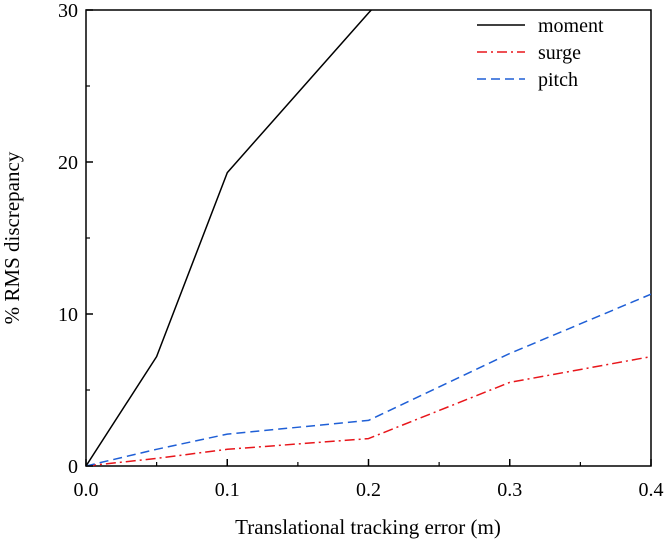 This screenshot has width=667, height=551. What do you see at coordinates (368, 527) in the screenshot?
I see `x-axis-title: Translational tracking error (m)` at bounding box center [368, 527].